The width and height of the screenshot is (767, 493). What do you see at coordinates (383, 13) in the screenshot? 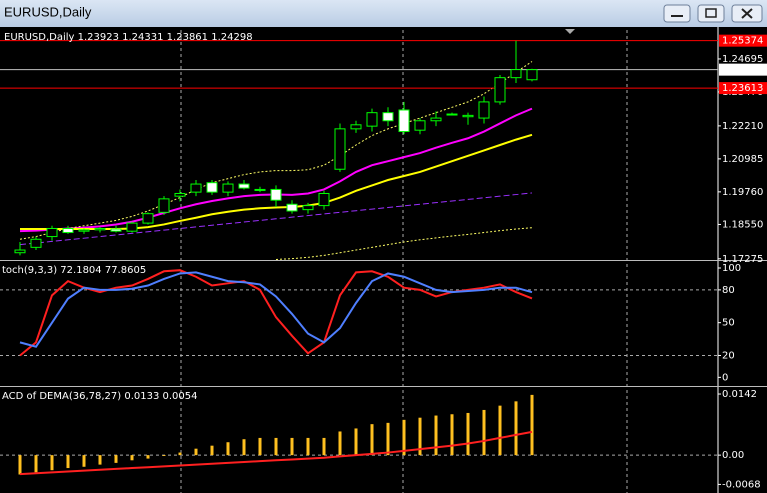
I see `title-bar` at bounding box center [383, 13].